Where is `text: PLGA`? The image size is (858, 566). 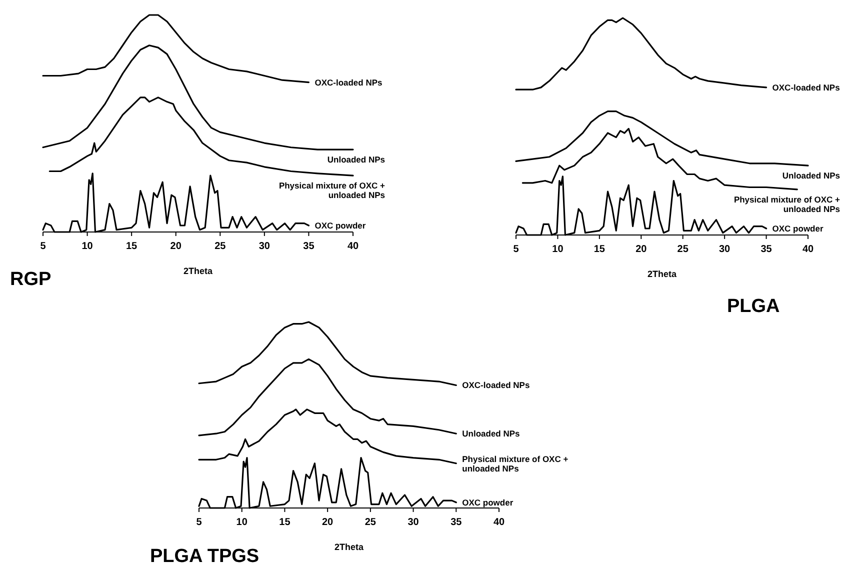 text: PLGA is located at coordinates (753, 306).